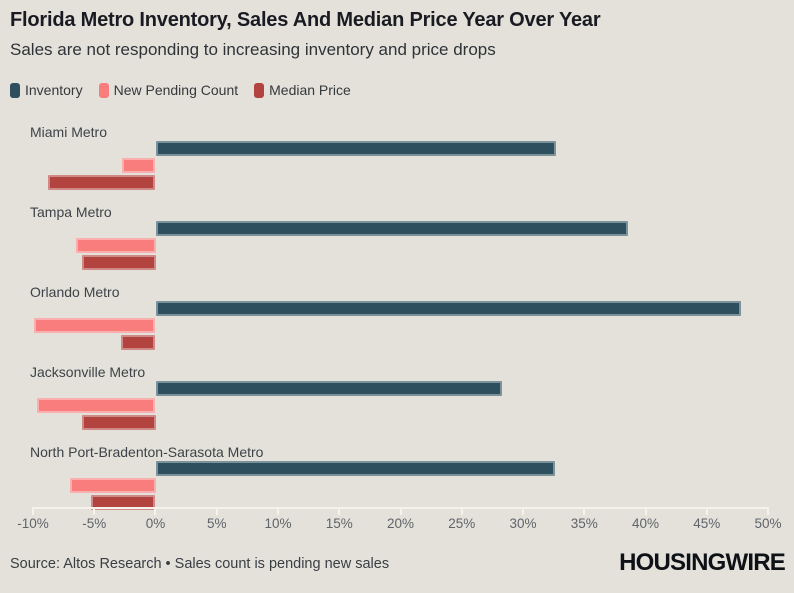 This screenshot has height=593, width=794. I want to click on bar-new-pending-count-orlando-metro, so click(95, 325).